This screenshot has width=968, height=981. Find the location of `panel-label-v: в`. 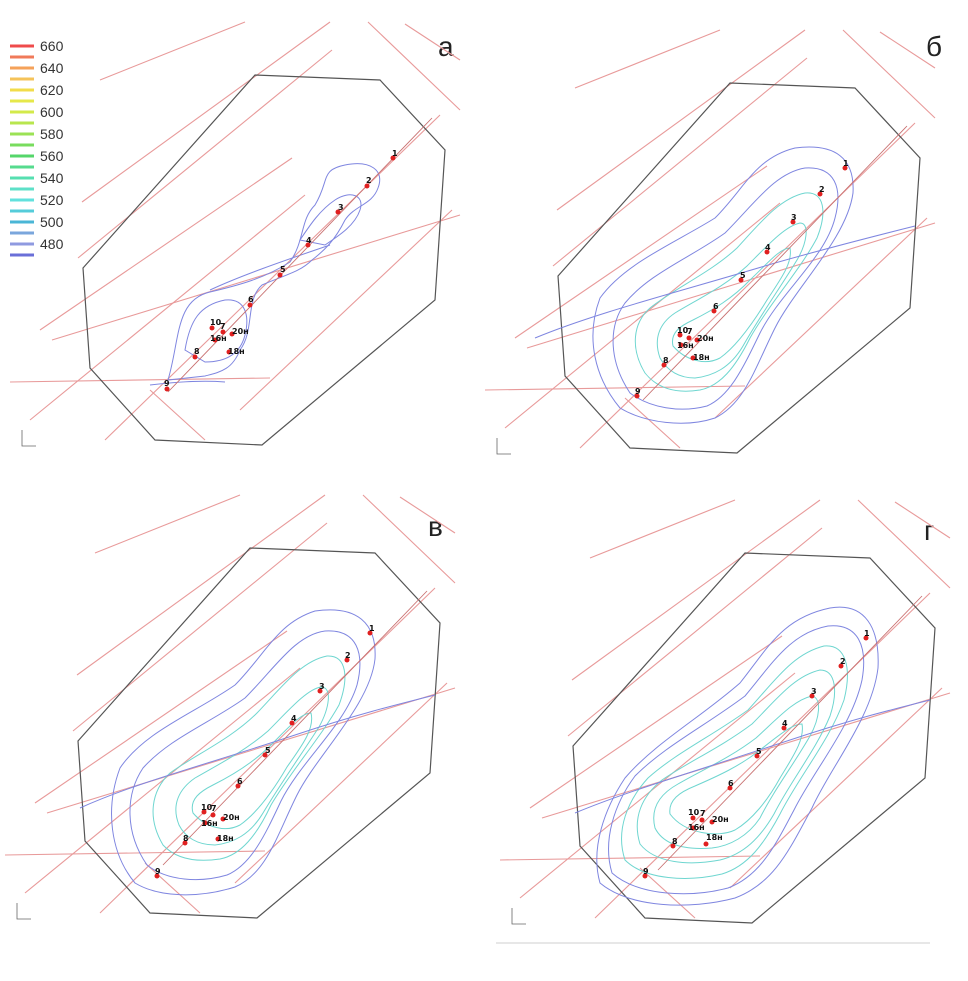

panel-label-v: в is located at coordinates (435, 526).